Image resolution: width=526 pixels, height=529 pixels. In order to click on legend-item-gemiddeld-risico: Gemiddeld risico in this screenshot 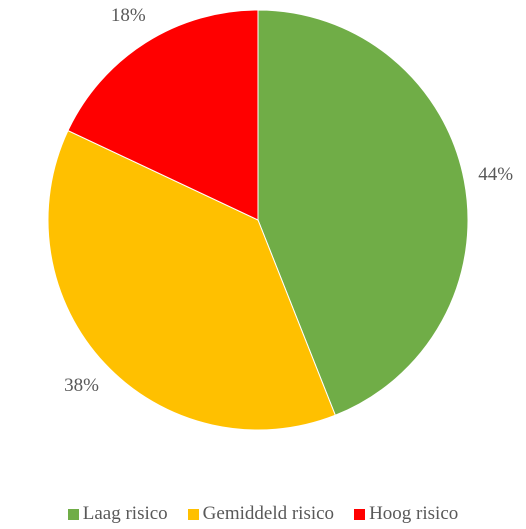, I will do `click(261, 514)`.